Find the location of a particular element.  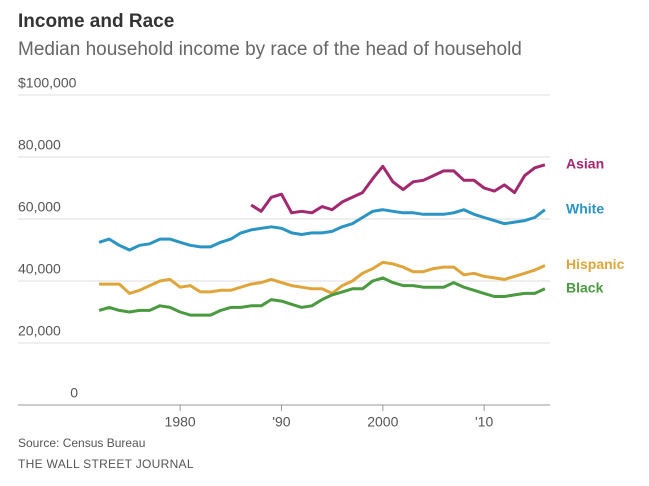

series-label: White is located at coordinates (585, 208).